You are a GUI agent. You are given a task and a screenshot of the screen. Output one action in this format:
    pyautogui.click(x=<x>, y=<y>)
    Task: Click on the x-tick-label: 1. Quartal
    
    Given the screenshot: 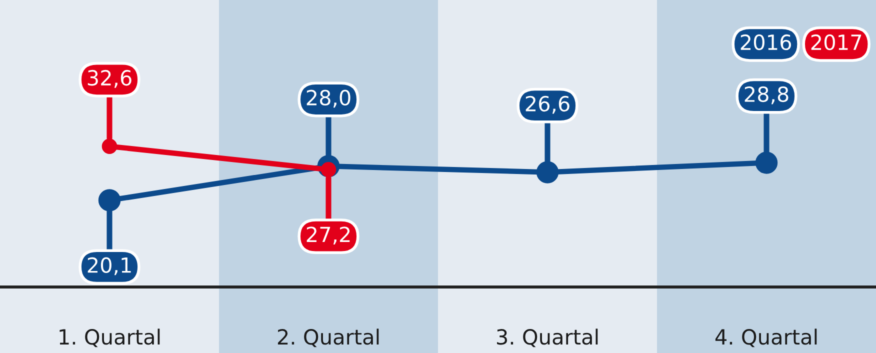 What is the action you would take?
    pyautogui.click(x=110, y=338)
    